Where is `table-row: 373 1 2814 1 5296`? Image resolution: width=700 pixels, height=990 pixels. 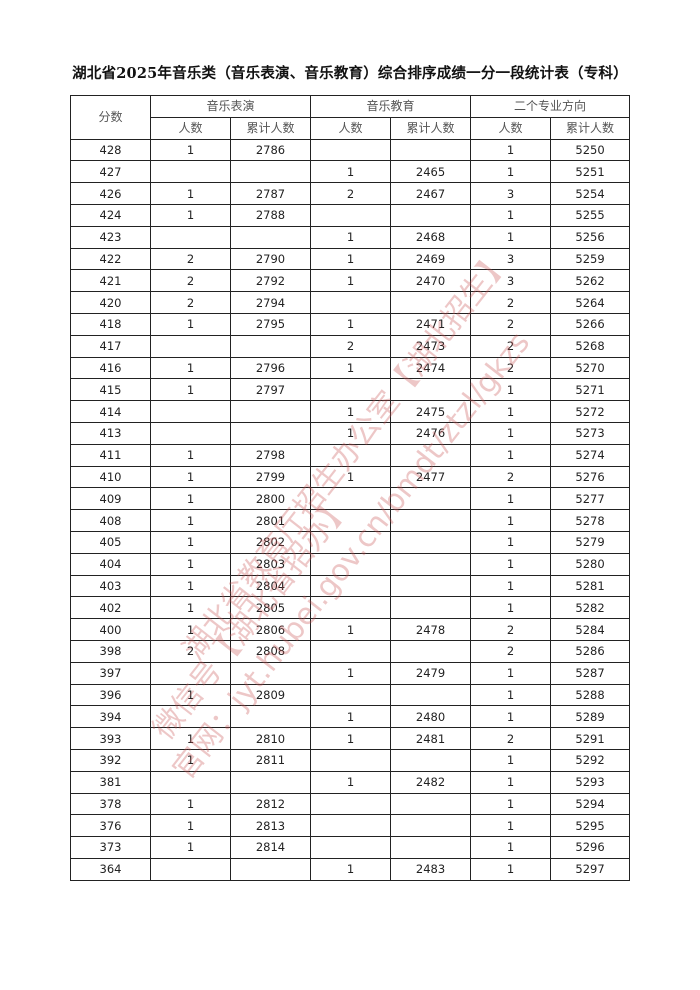 table-row: 373 1 2814 1 5296 is located at coordinates (350, 847).